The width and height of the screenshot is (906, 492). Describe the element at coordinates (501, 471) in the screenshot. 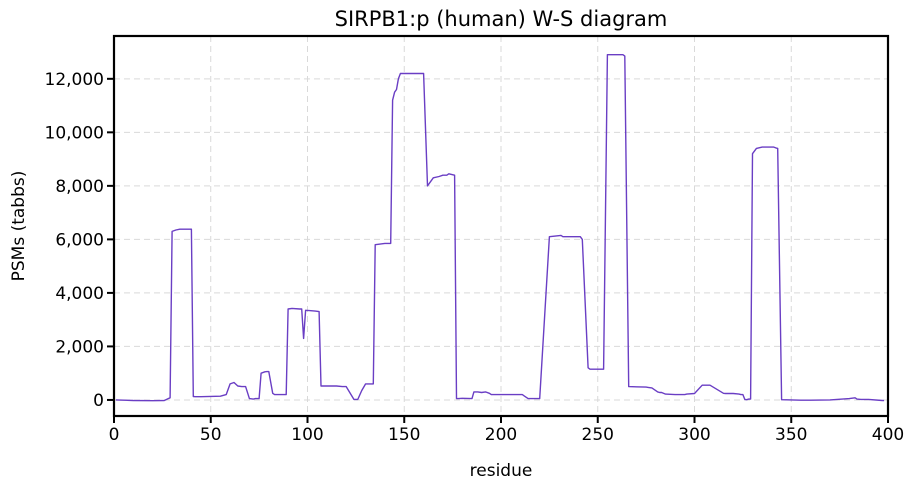

I see `x-axis-label: residue` at that location.